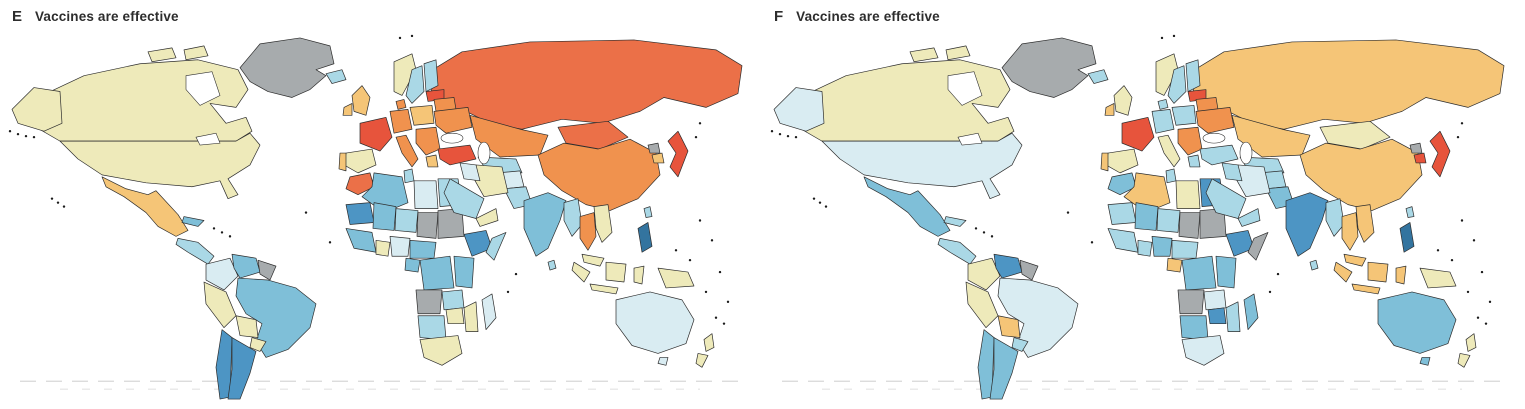 The width and height of the screenshot is (1525, 409). Describe the element at coordinates (1189, 225) in the screenshot. I see `region-chad` at that location.